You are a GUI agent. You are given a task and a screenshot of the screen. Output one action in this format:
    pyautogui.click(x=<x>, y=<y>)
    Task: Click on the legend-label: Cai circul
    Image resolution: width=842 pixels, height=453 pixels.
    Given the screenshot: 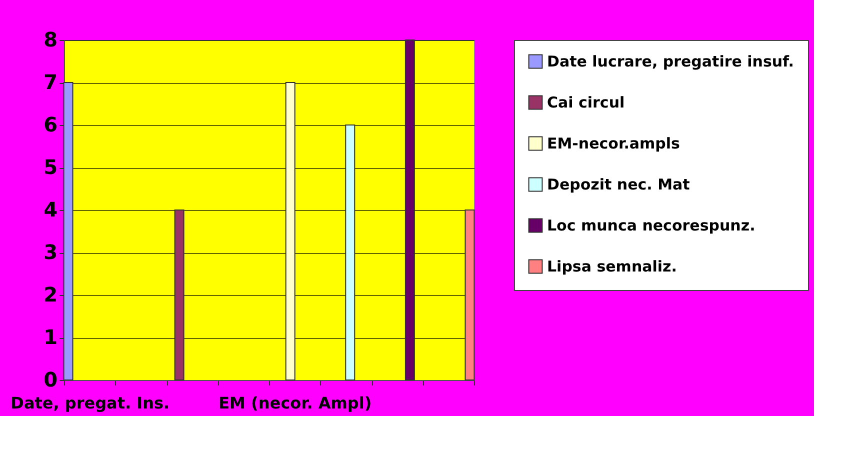 What is the action you would take?
    pyautogui.click(x=586, y=103)
    